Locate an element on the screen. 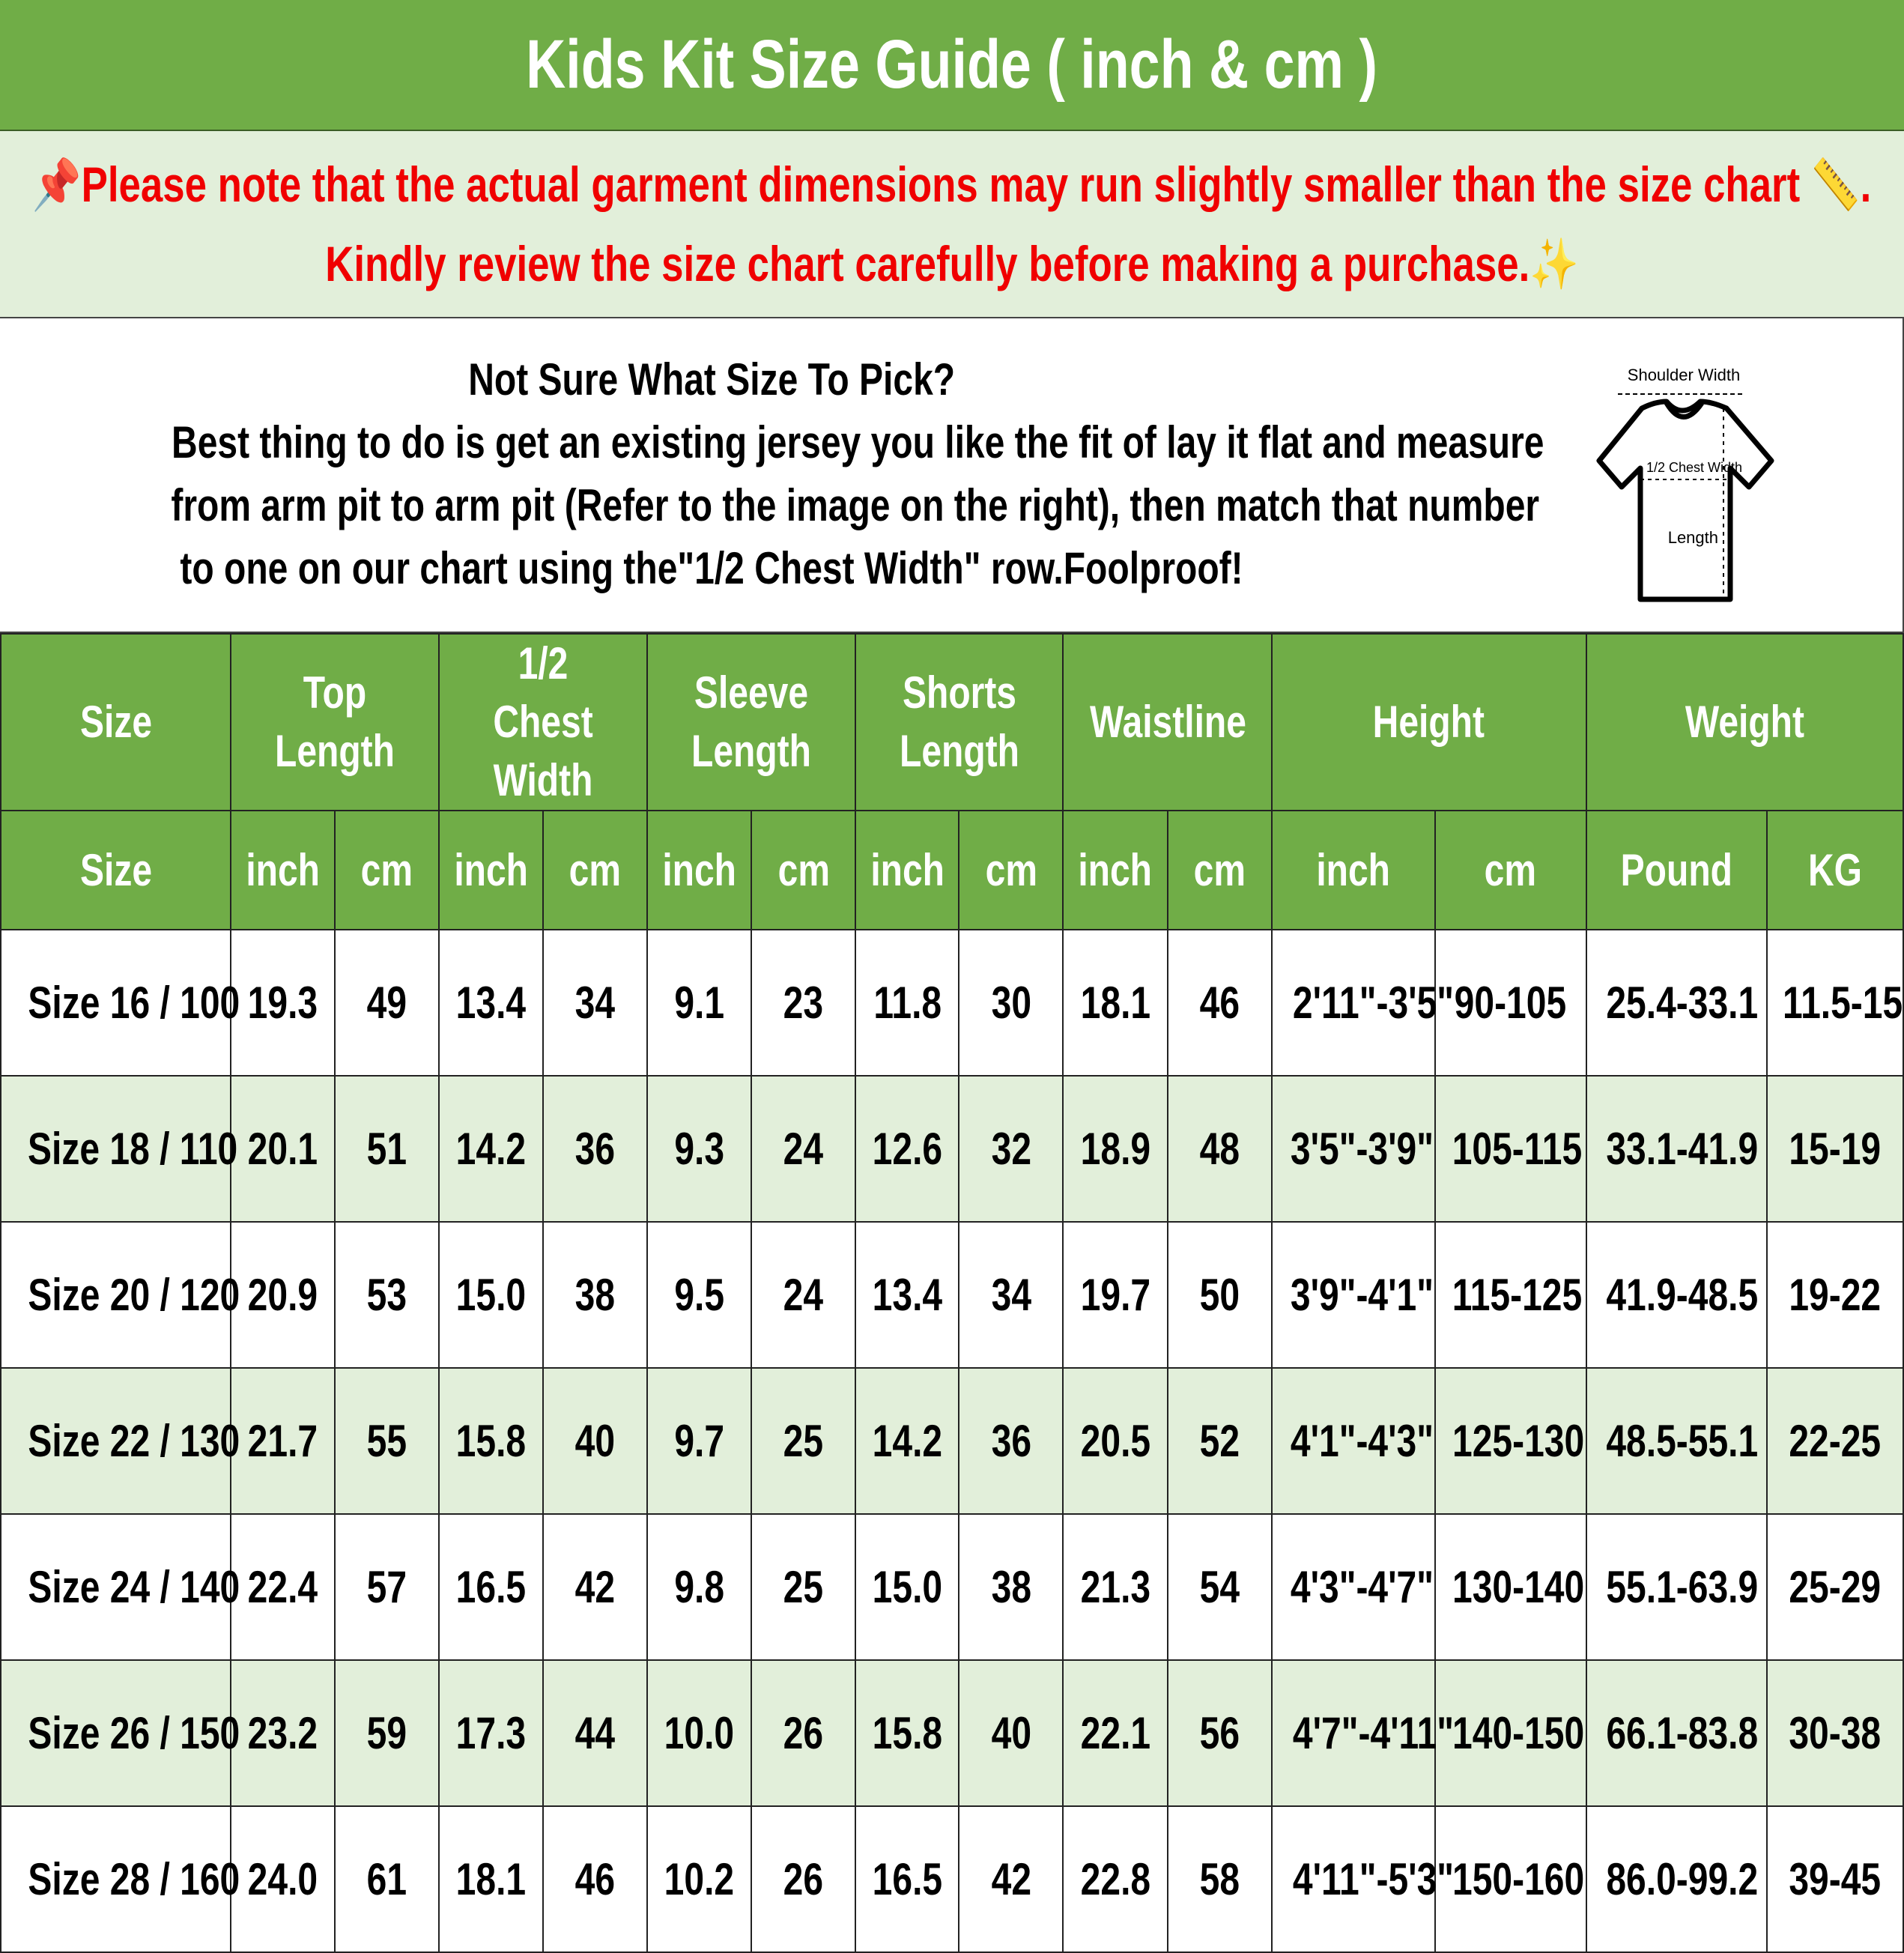 The height and width of the screenshot is (1953, 1904). table-cell: 61 is located at coordinates (387, 1879).